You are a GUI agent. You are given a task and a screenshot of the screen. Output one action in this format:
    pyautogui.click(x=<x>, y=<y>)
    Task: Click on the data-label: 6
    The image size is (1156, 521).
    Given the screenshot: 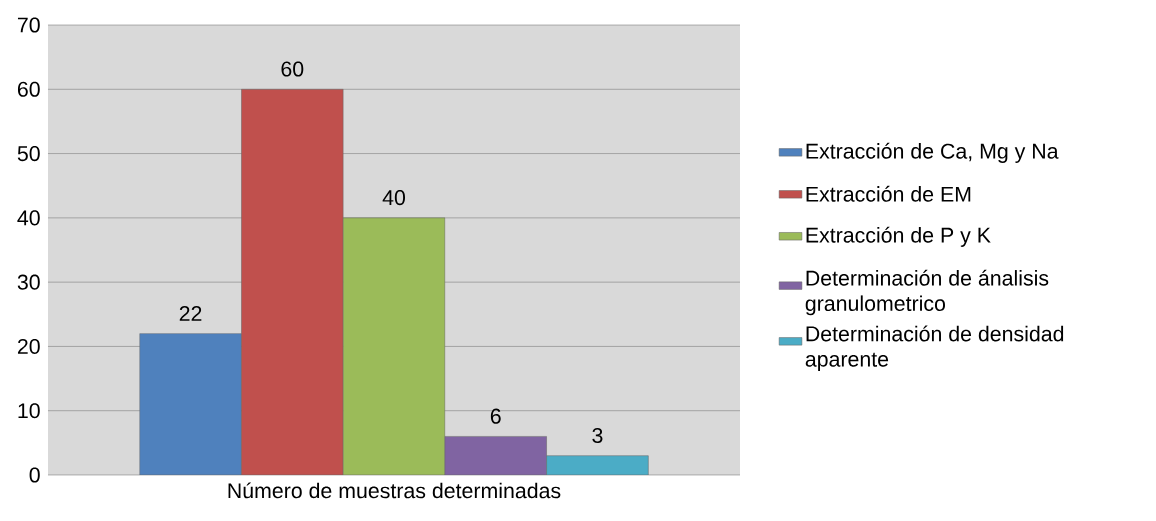 What is the action you would take?
    pyautogui.click(x=495, y=416)
    